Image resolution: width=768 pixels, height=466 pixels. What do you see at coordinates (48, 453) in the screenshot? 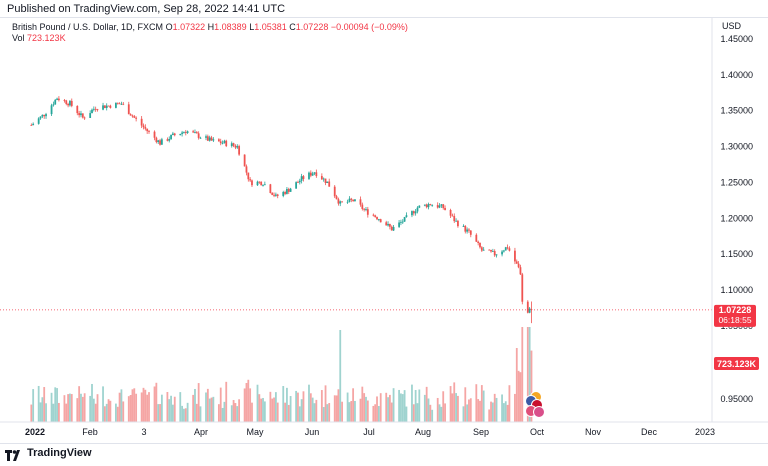
I see `tradingview-brand: TradingView` at bounding box center [48, 453].